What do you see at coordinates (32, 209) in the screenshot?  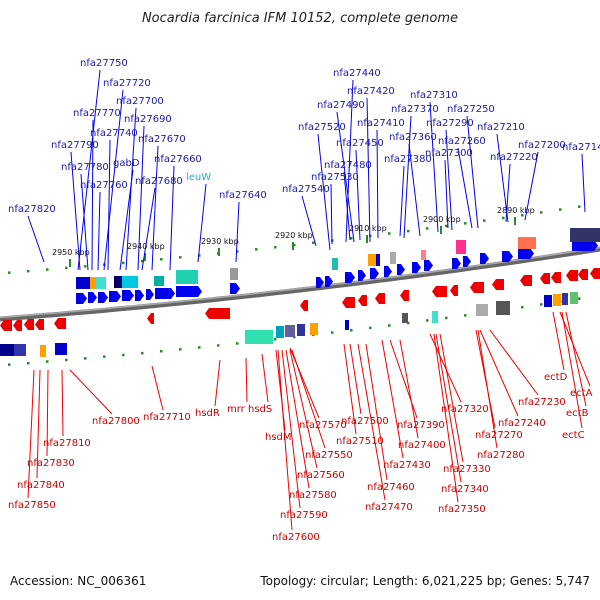 I see `gene-label: nfa27820` at bounding box center [32, 209].